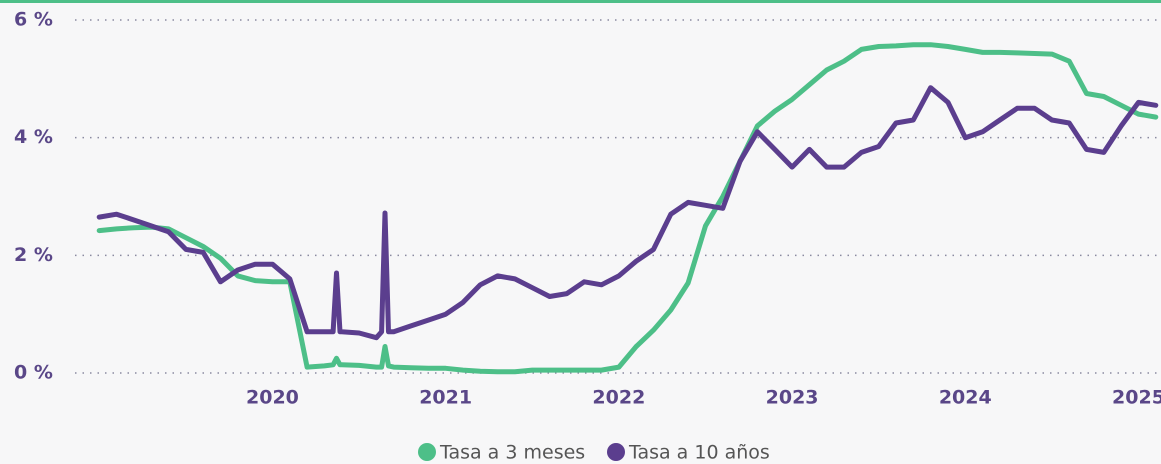 The height and width of the screenshot is (464, 1161). I want to click on x-tick-label: 2022, so click(618, 398).